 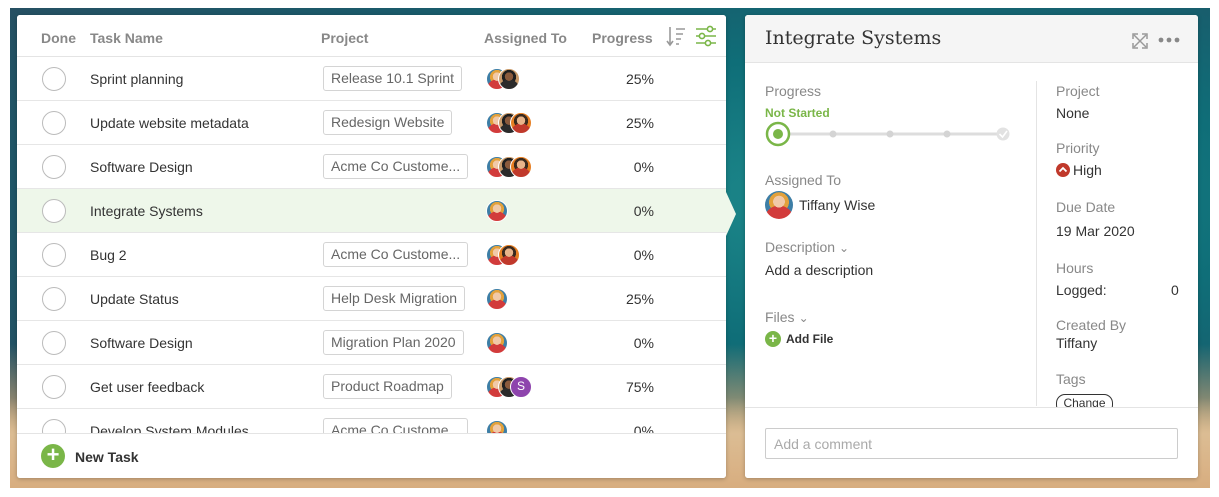 I want to click on project-tag: Release 10.1 Sprint, so click(x=392, y=78).